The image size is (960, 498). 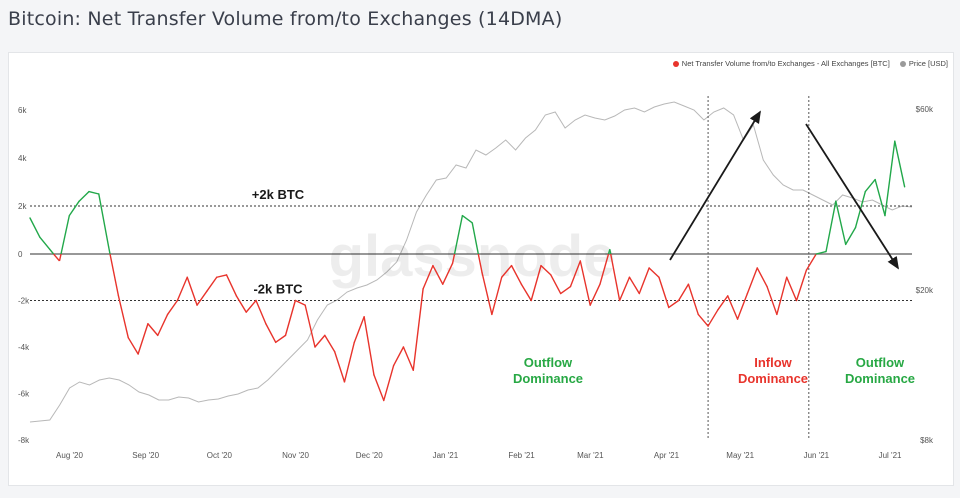 What do you see at coordinates (880, 378) in the screenshot?
I see `annotation-outflow-dominance-2-line-2: Dominance` at bounding box center [880, 378].